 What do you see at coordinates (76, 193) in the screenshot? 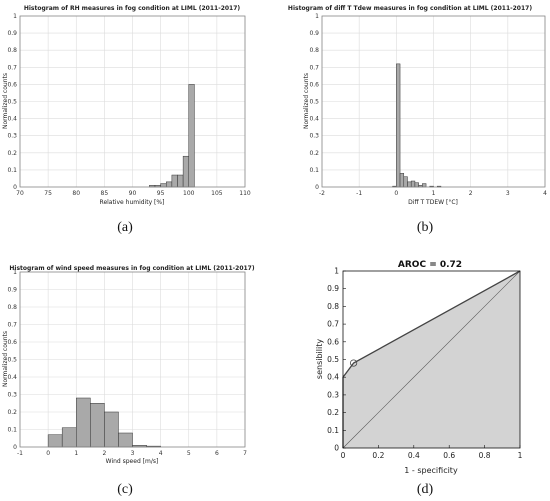
I see `x-tick-label: 80` at bounding box center [76, 193].